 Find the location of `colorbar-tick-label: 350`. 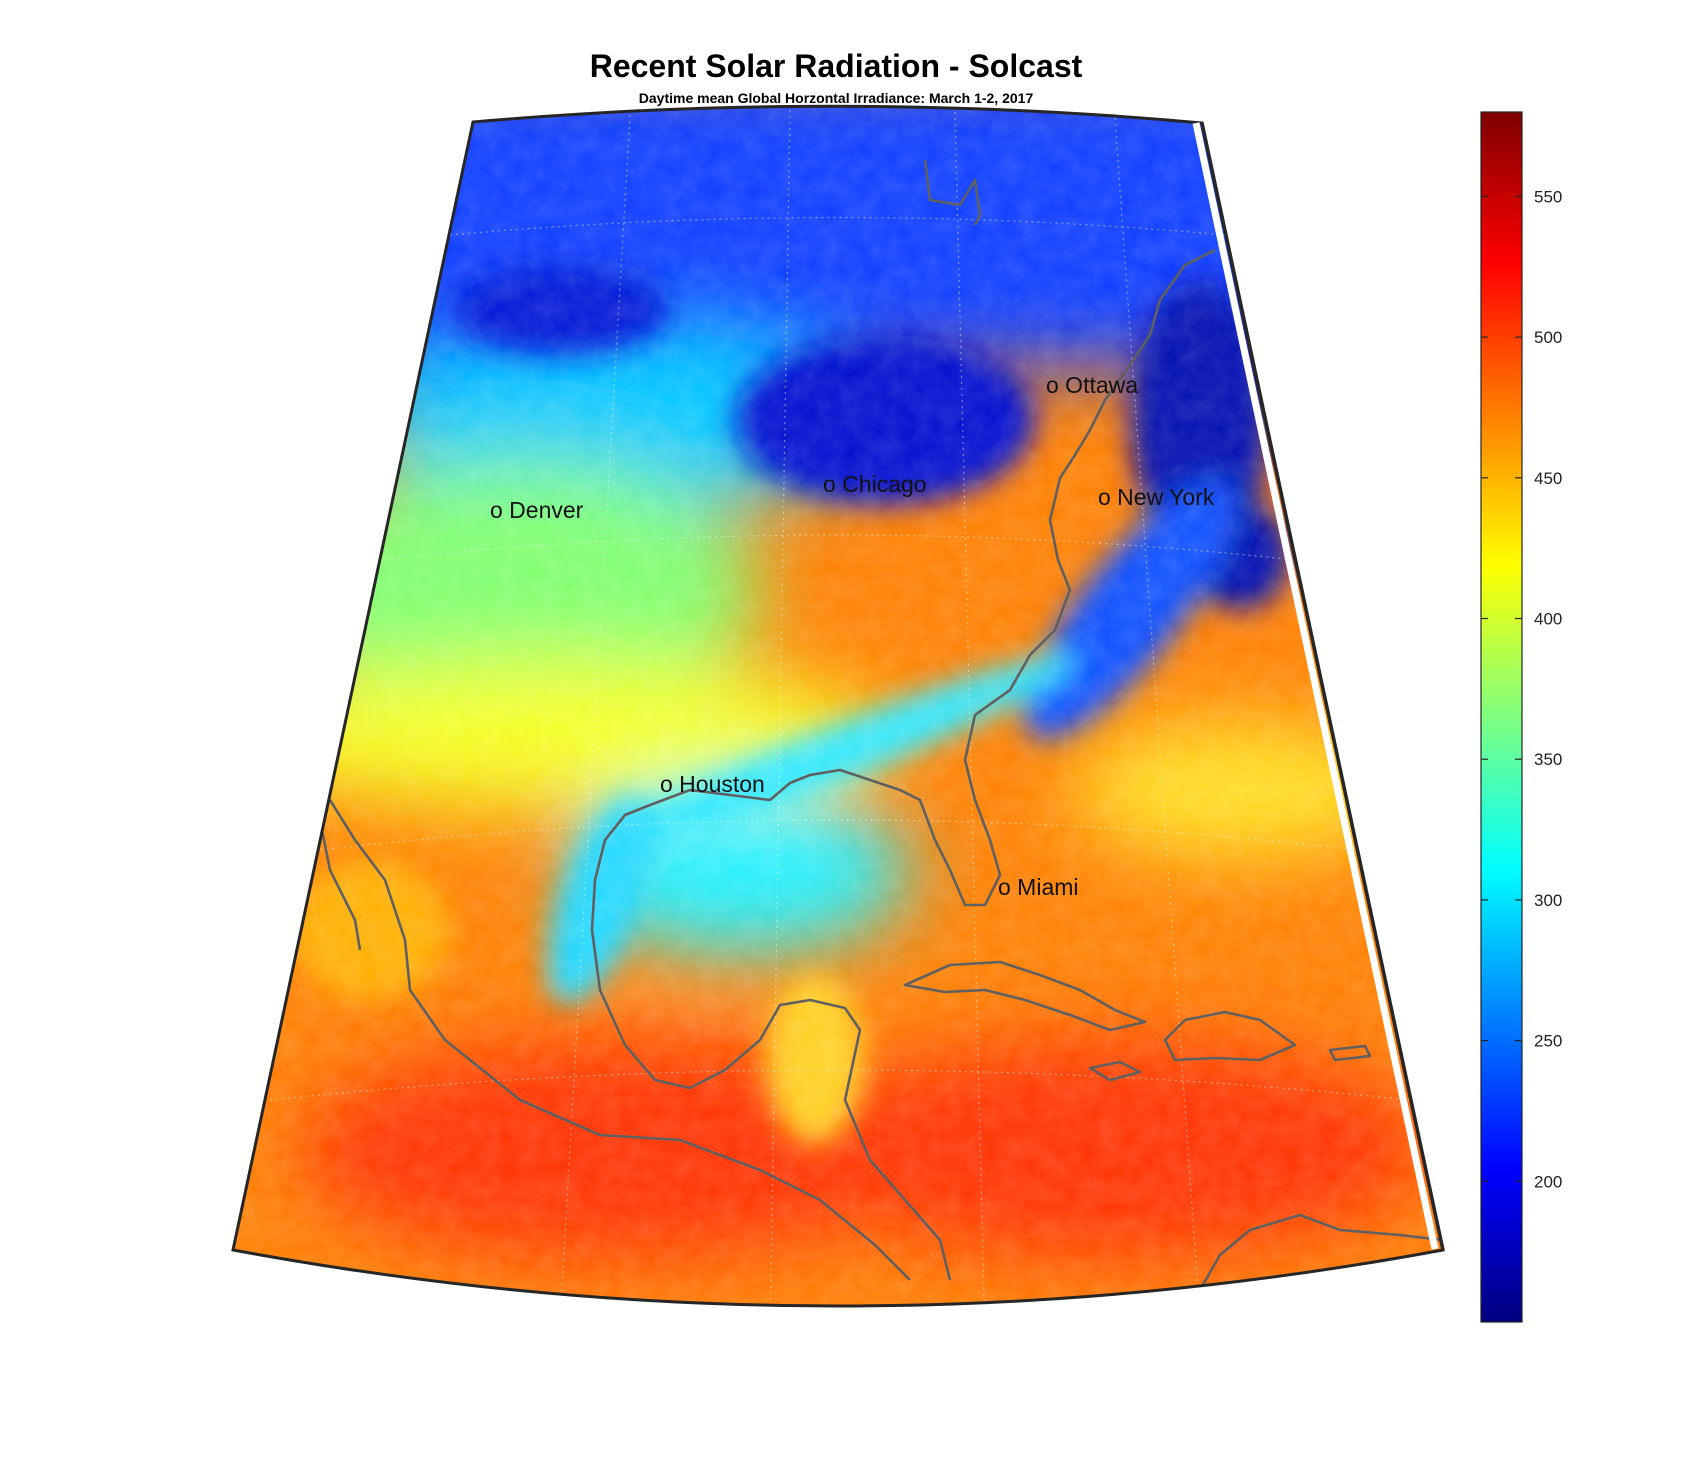

colorbar-tick-label: 350 is located at coordinates (1548, 759).